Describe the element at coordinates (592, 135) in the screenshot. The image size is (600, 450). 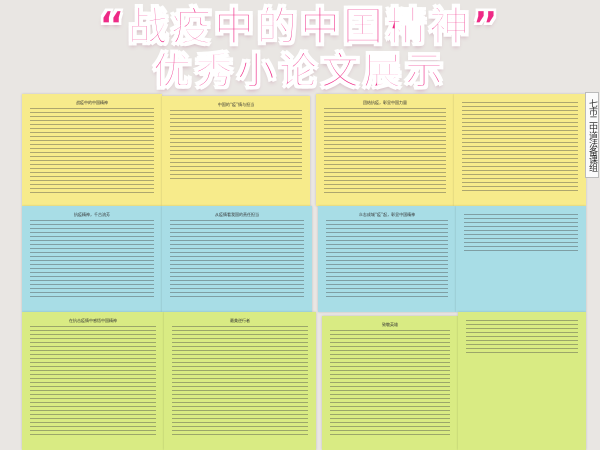
I see `side-label: 七市二中道法备课组` at that location.